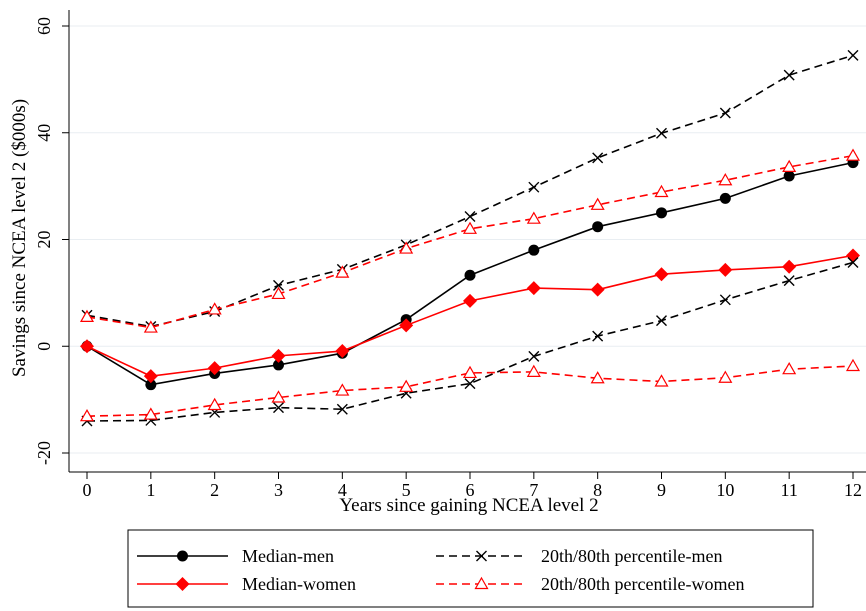  I want to click on legend-item: Median-women, so click(246, 584).